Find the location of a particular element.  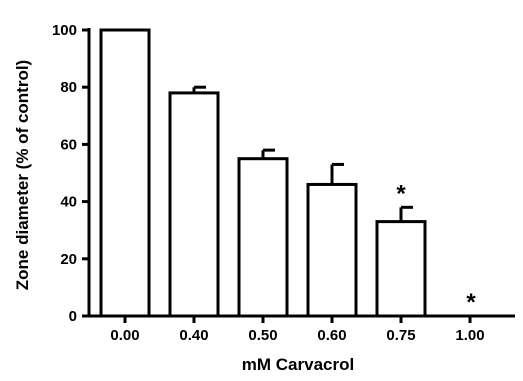

y-tick-label: 60 is located at coordinates (68, 144).